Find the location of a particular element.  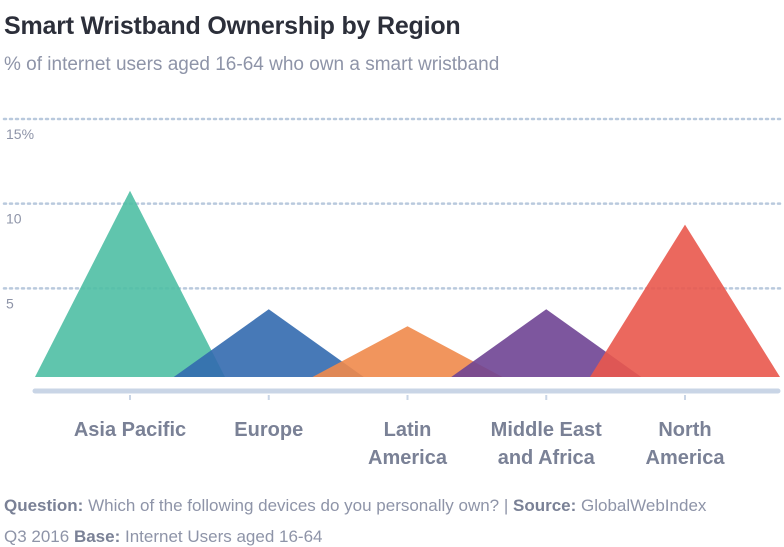

x-tick-label-1: Europe is located at coordinates (268, 430).